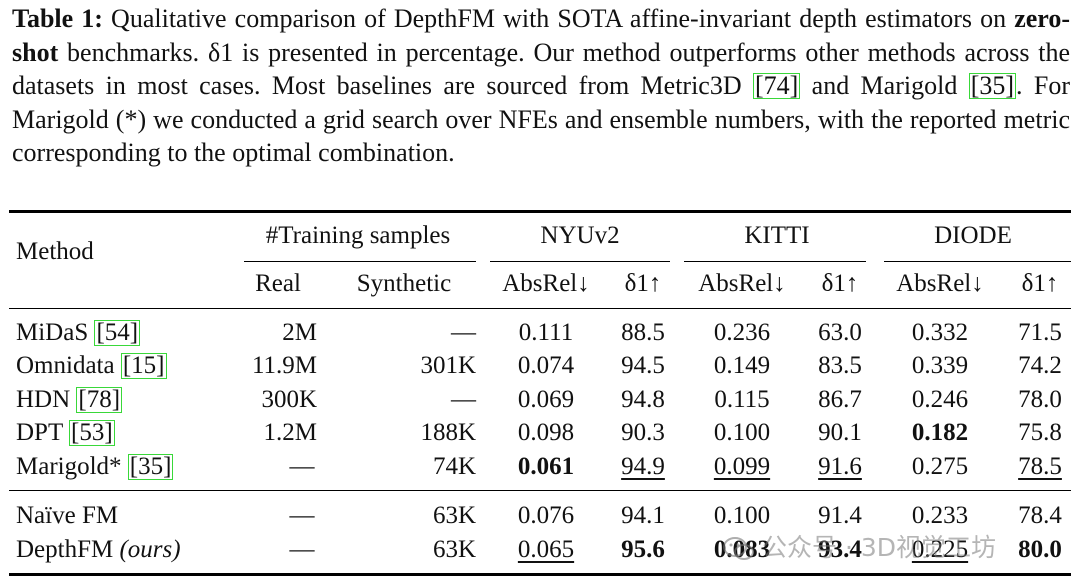  Describe the element at coordinates (1040, 283) in the screenshot. I see `header-diode-delta1: δ1↑` at that location.